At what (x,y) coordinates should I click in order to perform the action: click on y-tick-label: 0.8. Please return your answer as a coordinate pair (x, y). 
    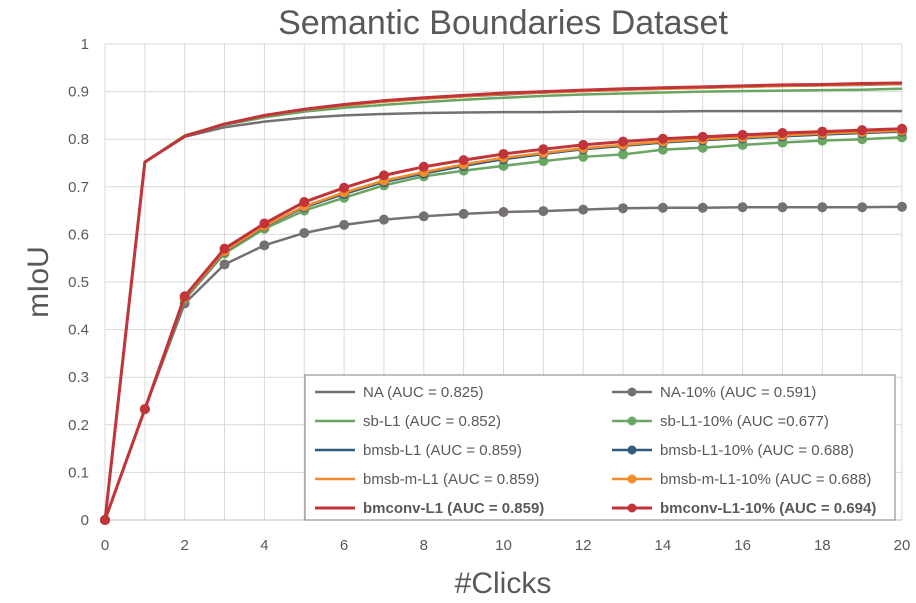
    Looking at the image, I should click on (78, 139).